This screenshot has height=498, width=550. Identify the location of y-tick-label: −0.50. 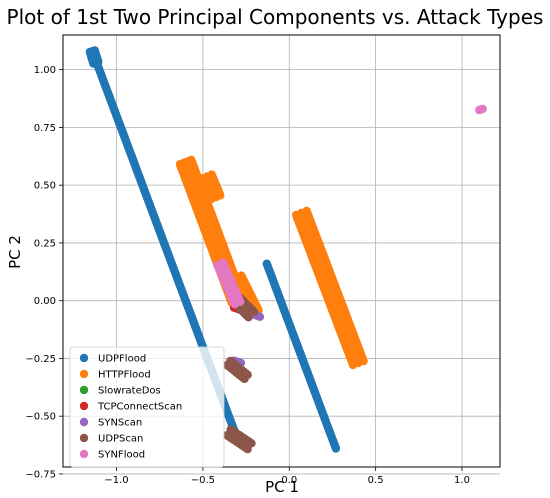
(40, 417).